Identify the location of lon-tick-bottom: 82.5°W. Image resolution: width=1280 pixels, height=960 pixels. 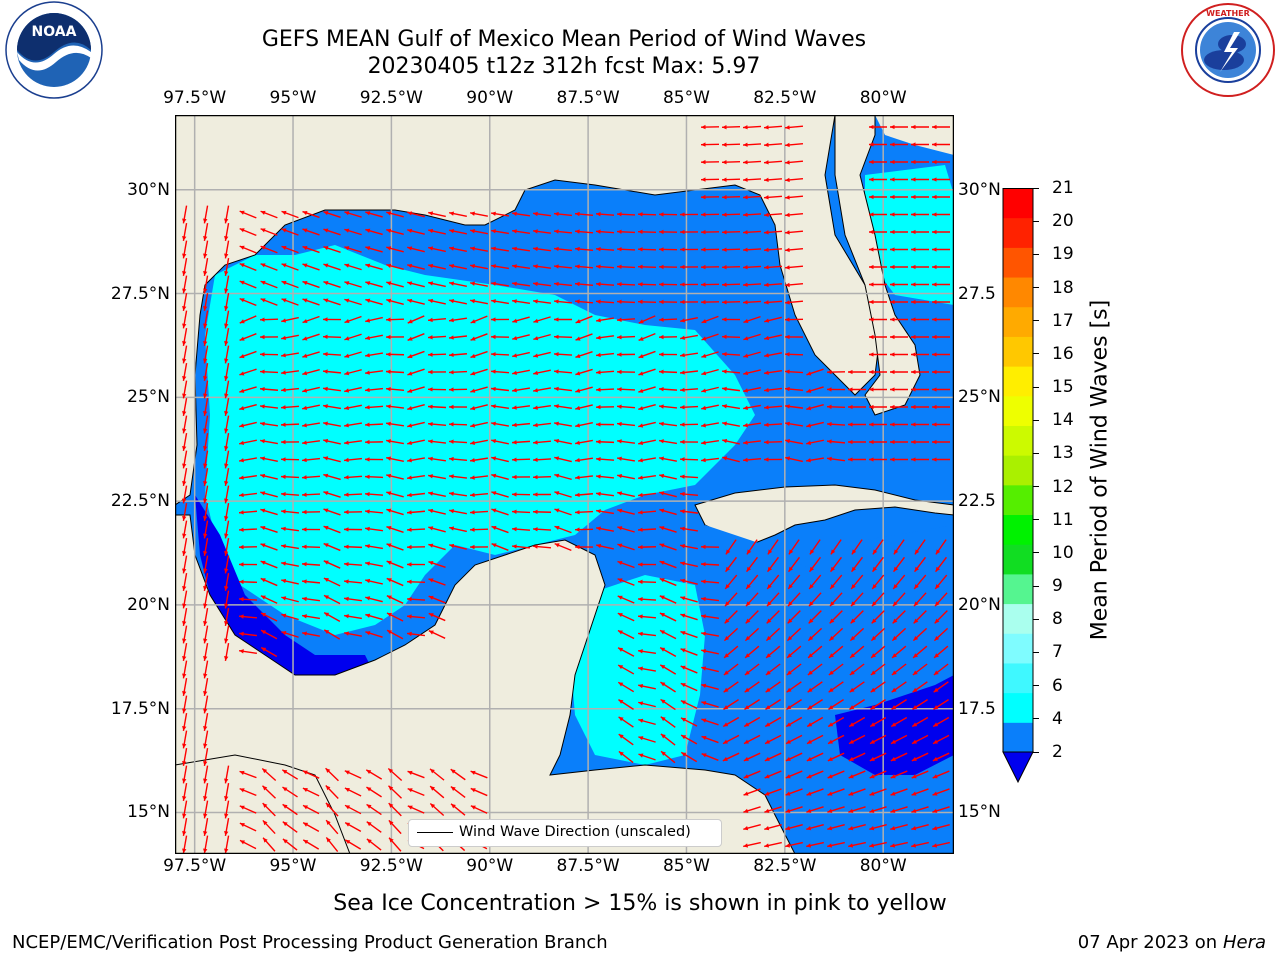
(785, 866).